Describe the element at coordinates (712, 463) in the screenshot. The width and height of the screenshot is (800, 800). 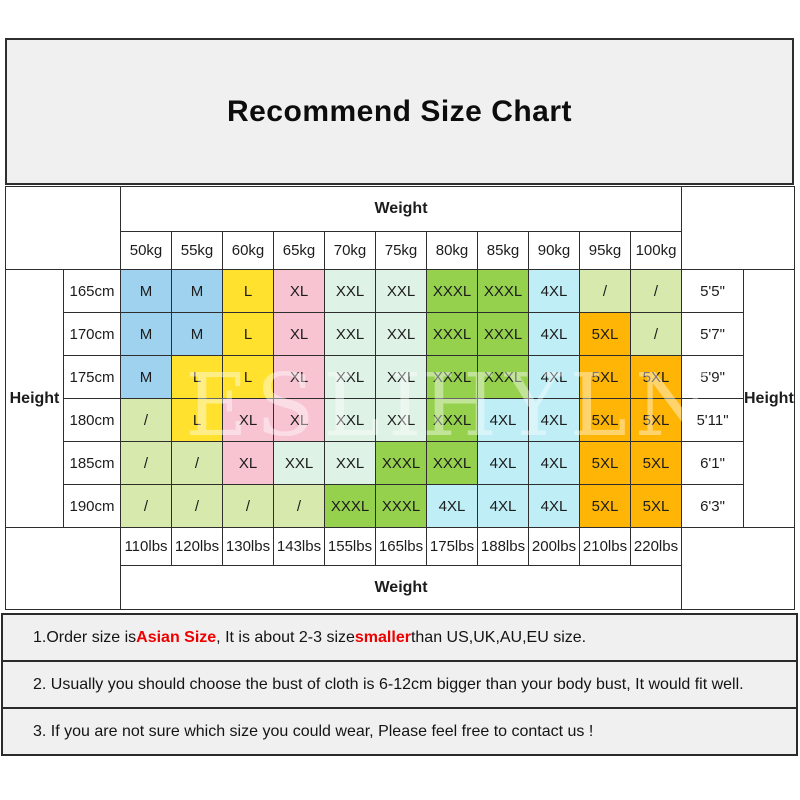
I see `height-ft-cell: 6'1"` at that location.